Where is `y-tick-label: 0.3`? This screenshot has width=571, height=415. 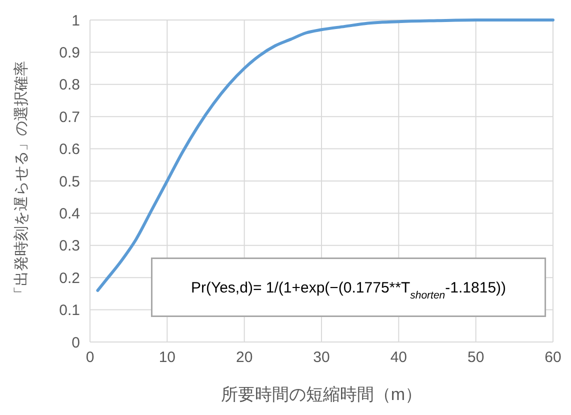 y-tick-label: 0.3 is located at coordinates (69, 246).